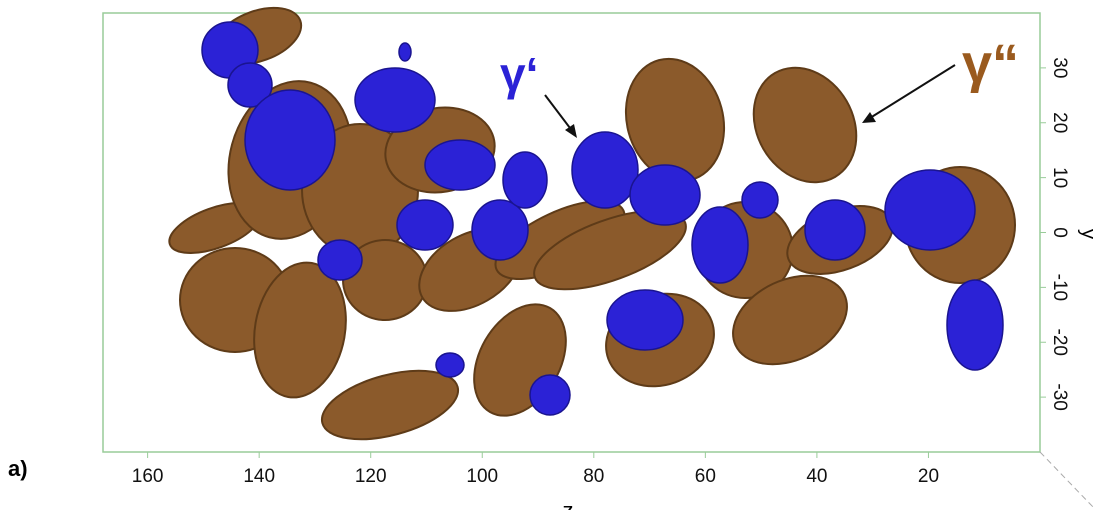  Describe the element at coordinates (816, 476) in the screenshot. I see `x-tick-label: 40` at that location.